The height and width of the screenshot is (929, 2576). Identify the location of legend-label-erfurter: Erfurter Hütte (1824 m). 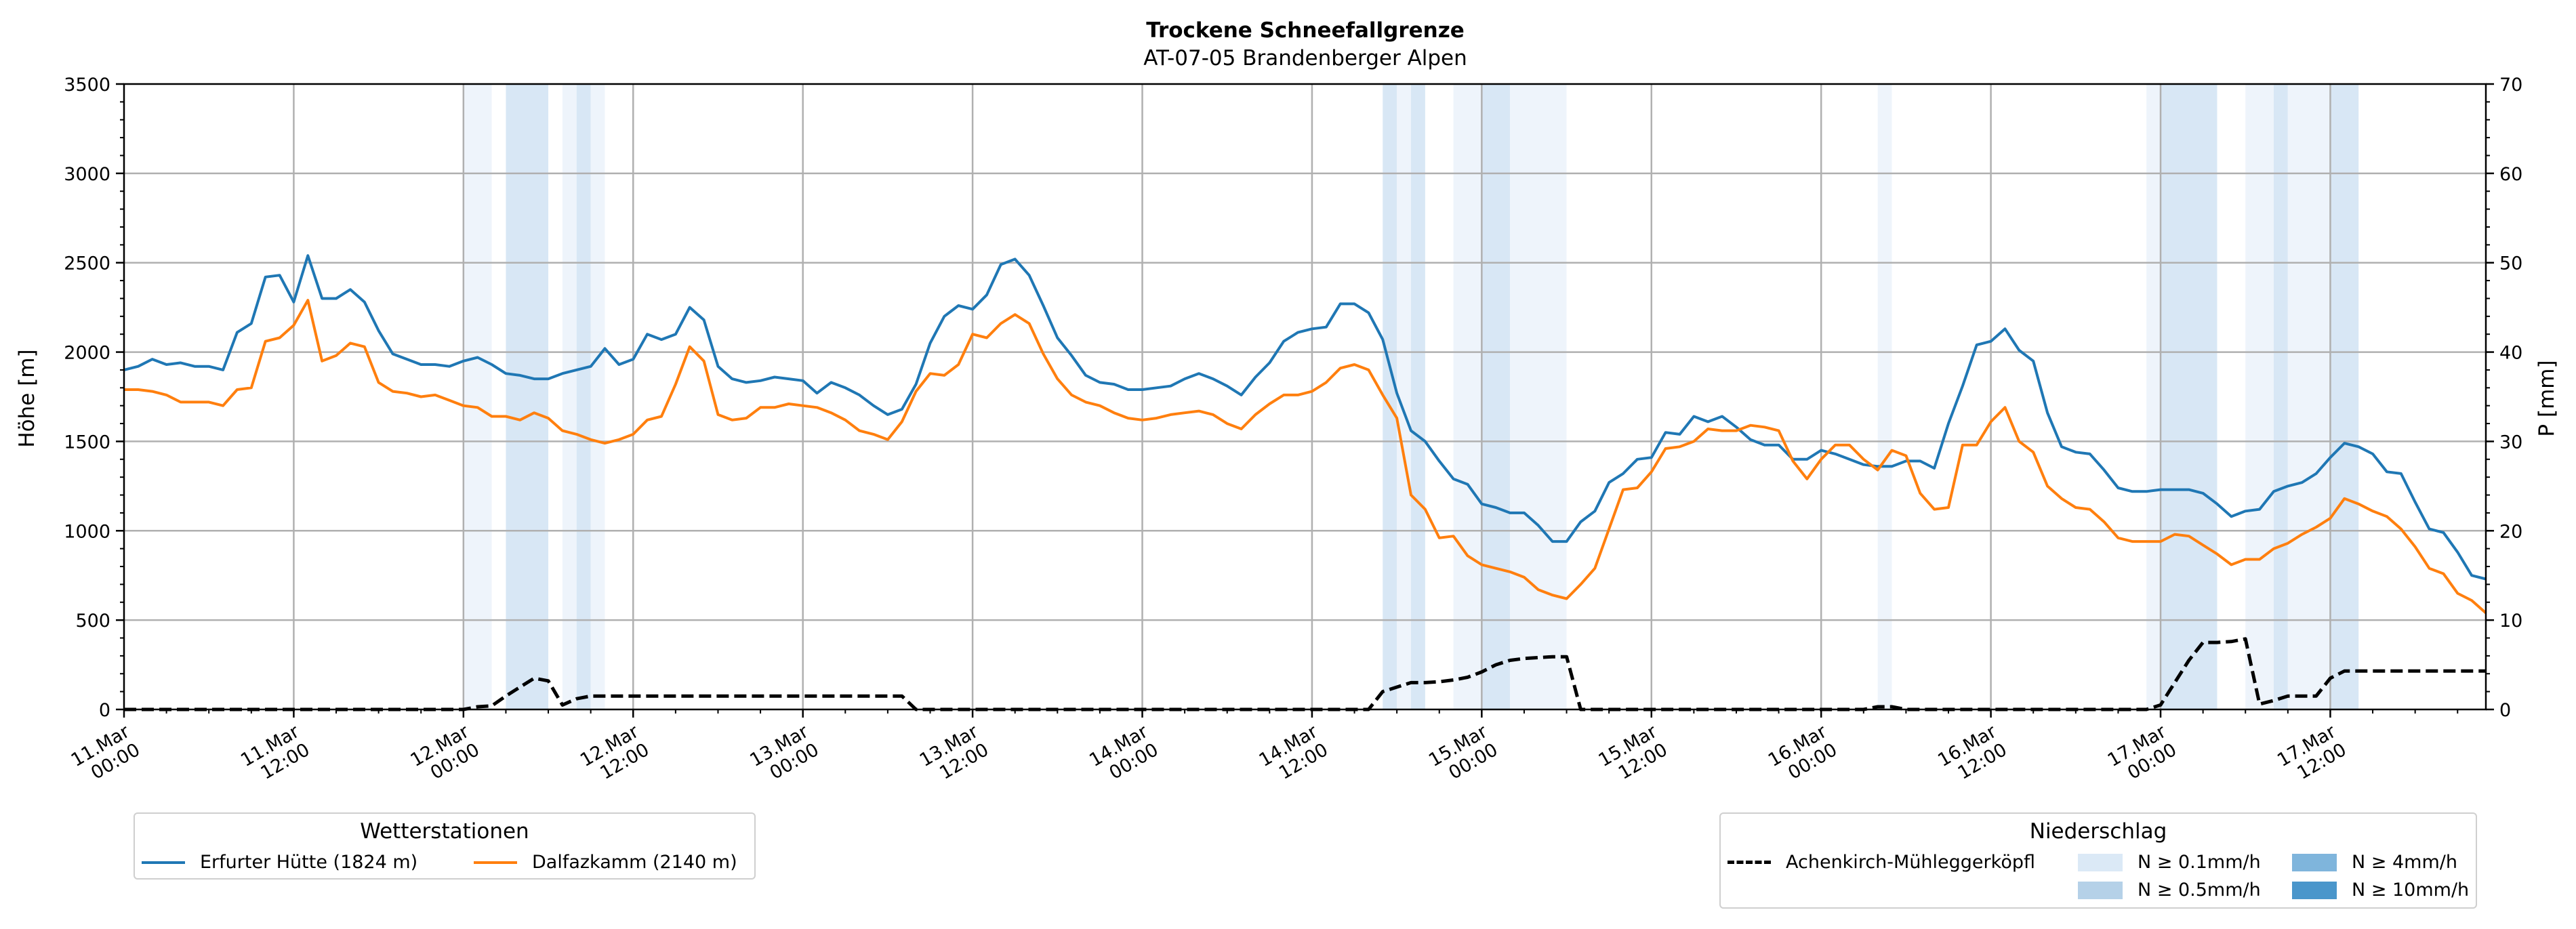
(309, 862).